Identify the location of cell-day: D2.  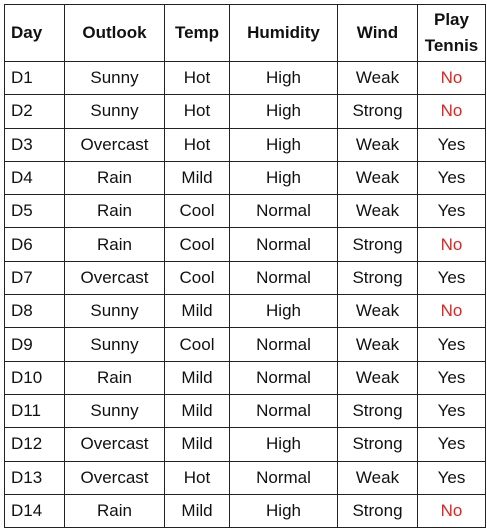
(34, 111).